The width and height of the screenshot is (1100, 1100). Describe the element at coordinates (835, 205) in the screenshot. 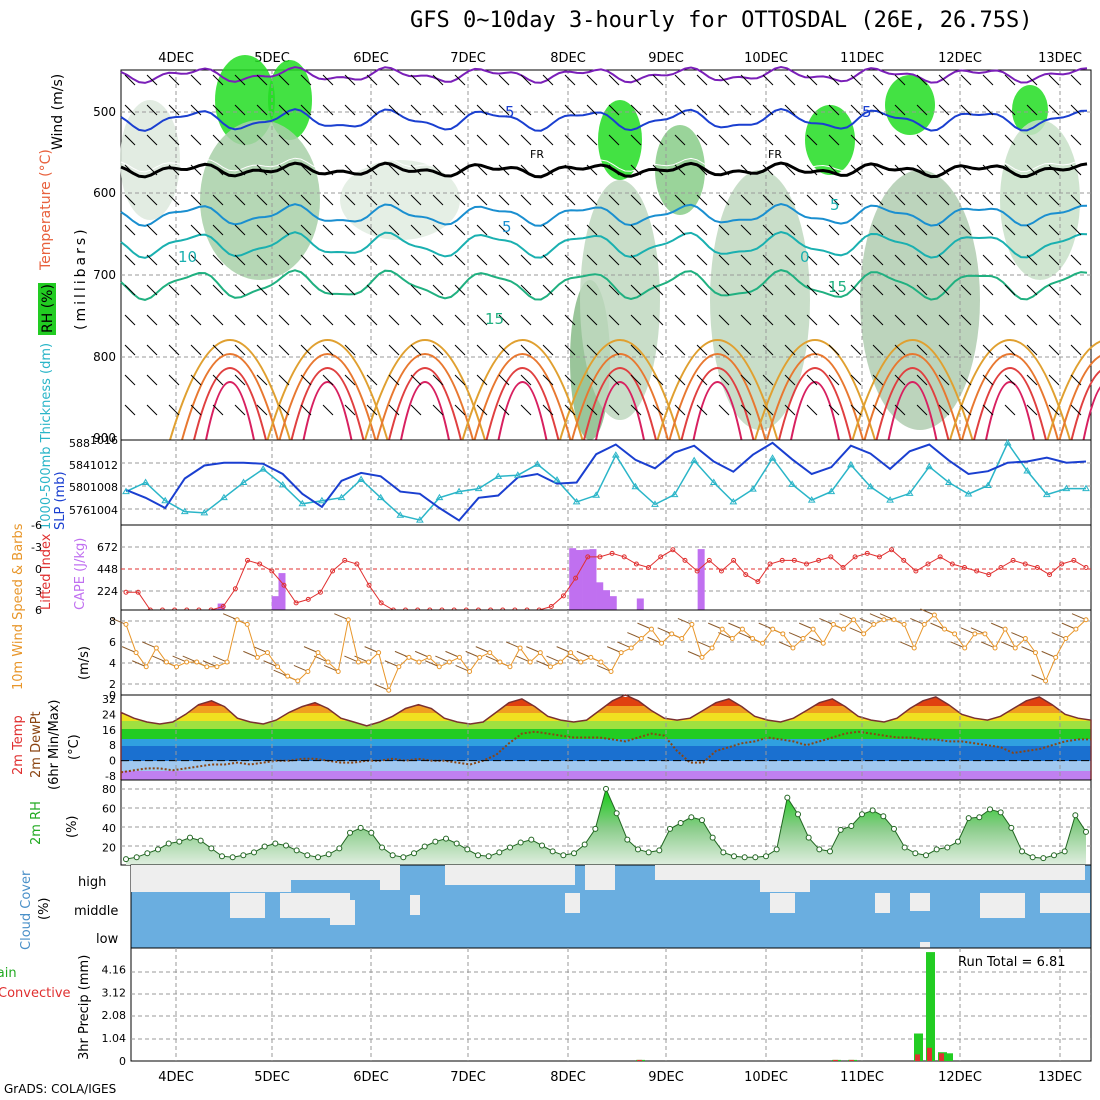

I see `contour-label-5d: 5` at that location.